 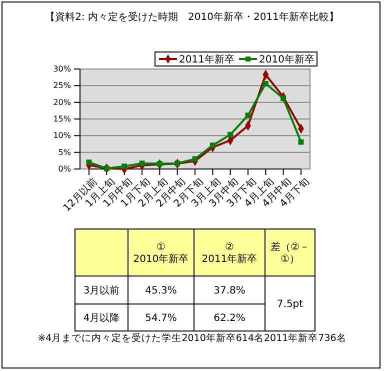 What do you see at coordinates (101, 318) in the screenshot?
I see `text: 4月以降` at bounding box center [101, 318].